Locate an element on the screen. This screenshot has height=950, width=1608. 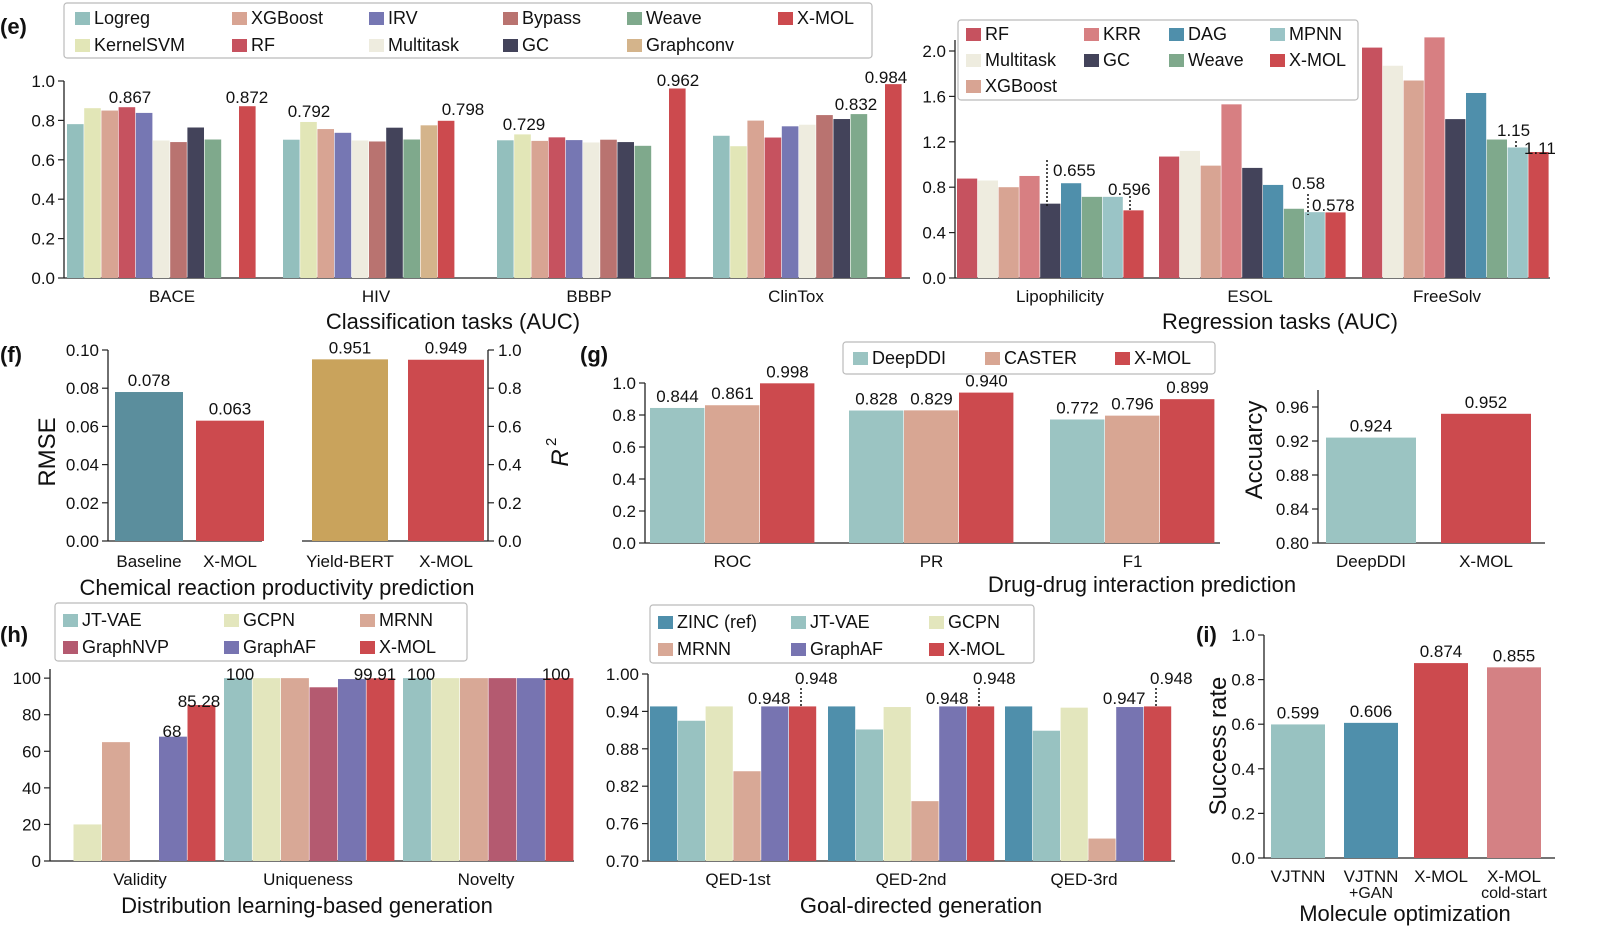
e-class-legend-item-label: KernelSVM is located at coordinates (139, 45).